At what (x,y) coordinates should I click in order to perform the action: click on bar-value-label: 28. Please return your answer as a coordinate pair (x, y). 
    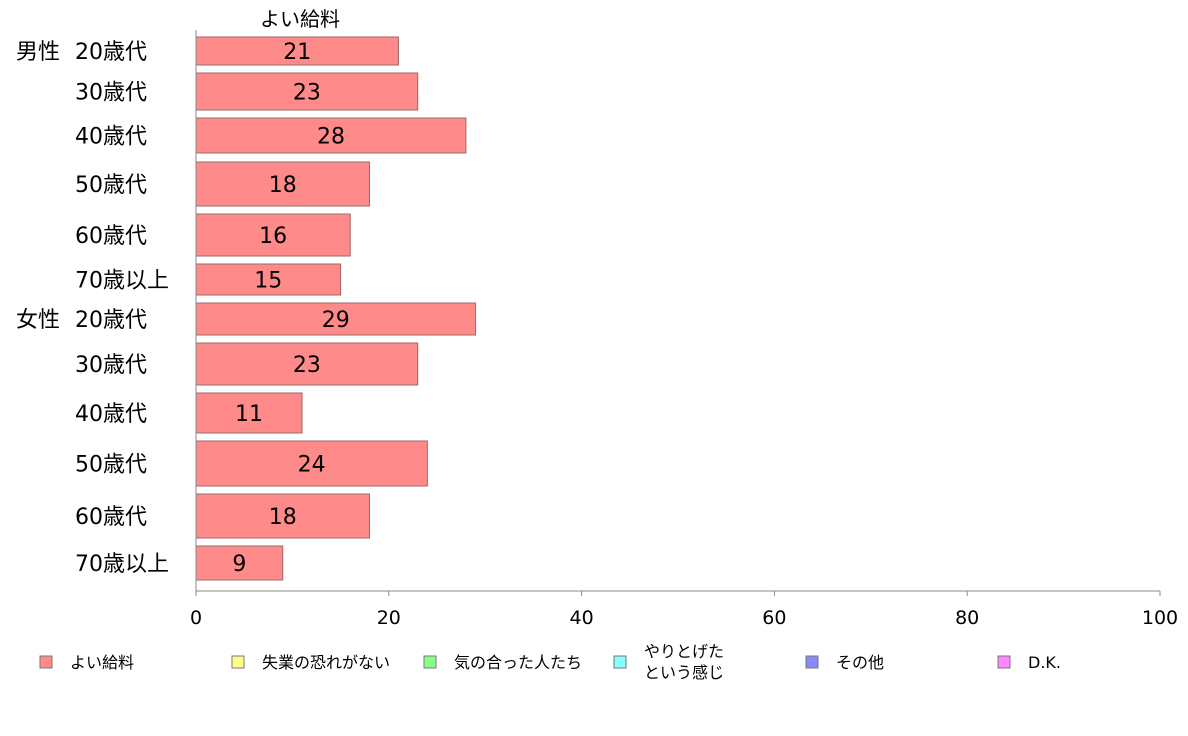
    Looking at the image, I should click on (331, 137).